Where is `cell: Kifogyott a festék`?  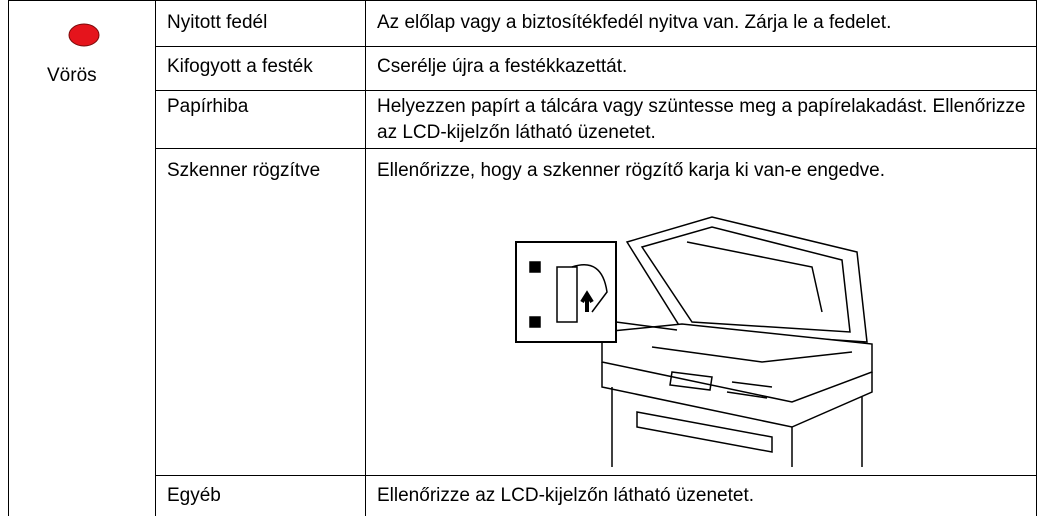
cell: Kifogyott a festék is located at coordinates (240, 66).